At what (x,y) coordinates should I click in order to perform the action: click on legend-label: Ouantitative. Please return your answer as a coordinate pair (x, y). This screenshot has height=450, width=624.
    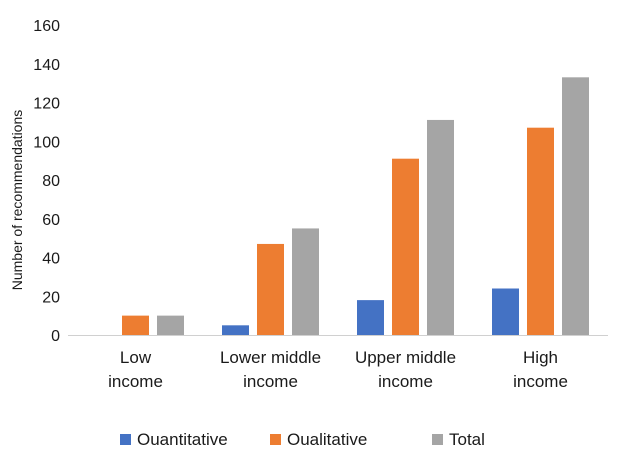
    Looking at the image, I should click on (182, 439).